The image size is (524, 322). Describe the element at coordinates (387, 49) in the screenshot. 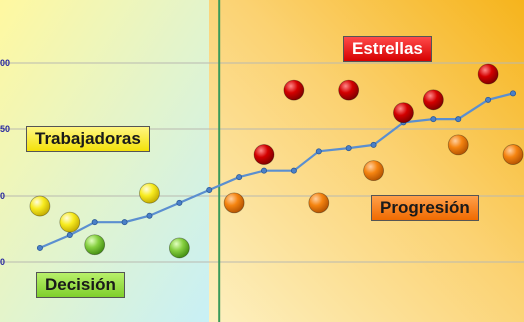

I see `estrellas-label: Estrellas` at that location.